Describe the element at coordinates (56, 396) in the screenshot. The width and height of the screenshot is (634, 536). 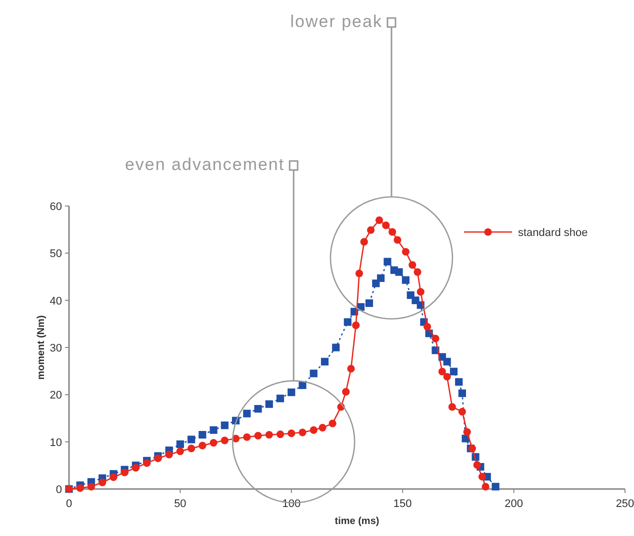
I see `y-tick-label: 20` at that location.